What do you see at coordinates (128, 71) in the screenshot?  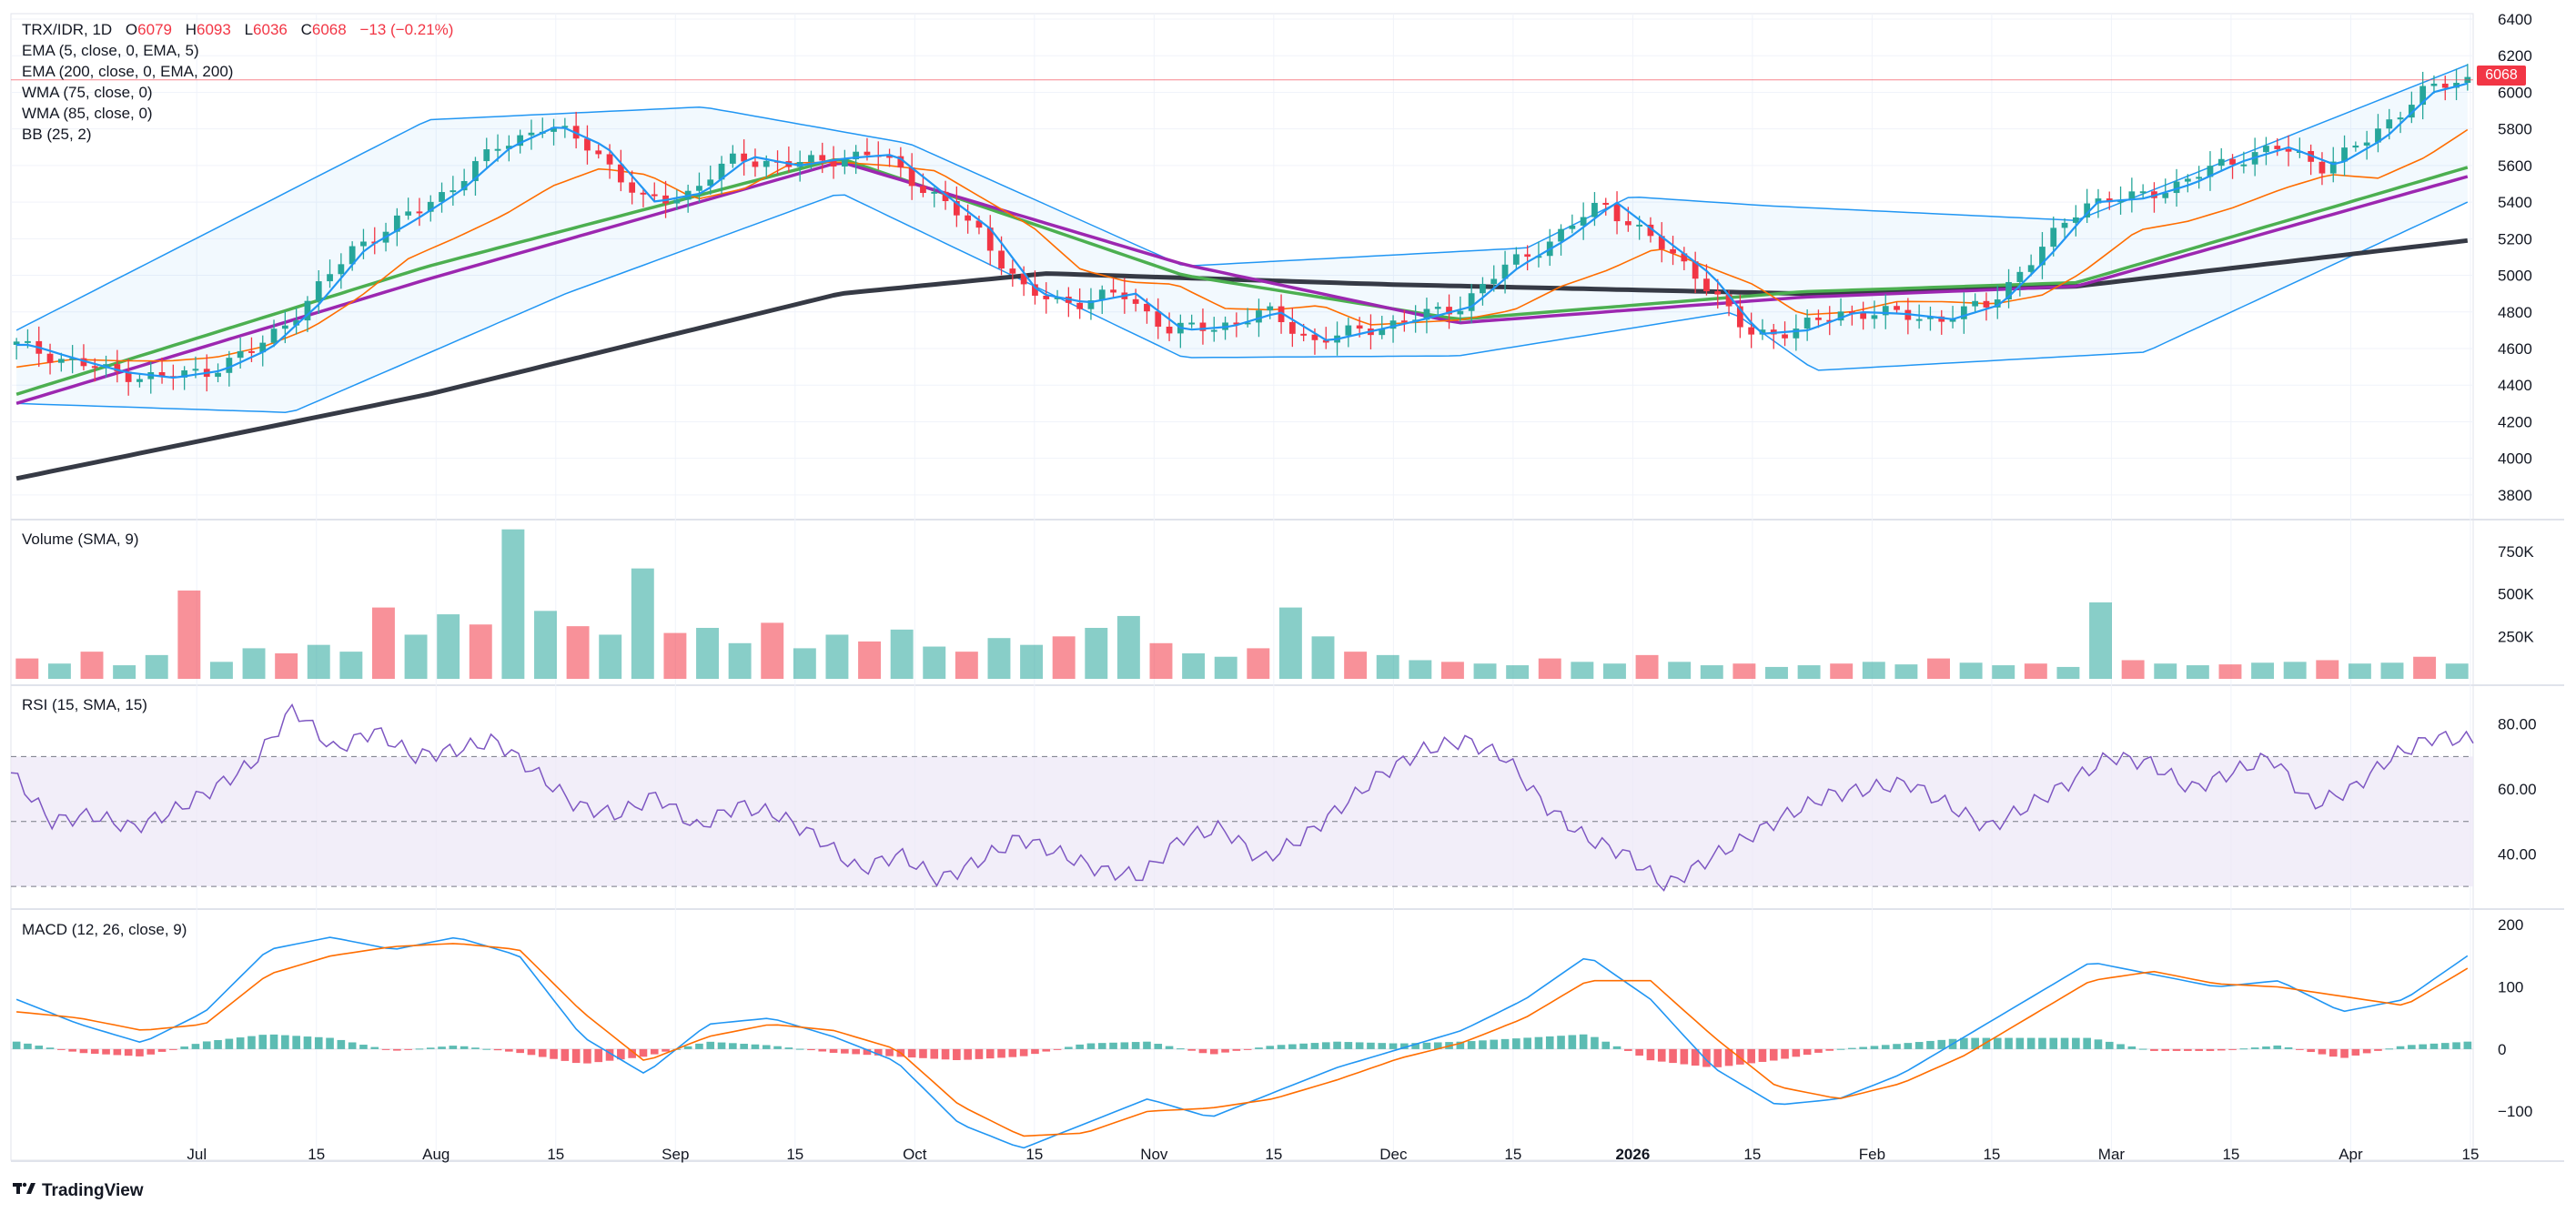 I see `legend-ema200: EMA (200, close, 0, EMA, 200)` at bounding box center [128, 71].